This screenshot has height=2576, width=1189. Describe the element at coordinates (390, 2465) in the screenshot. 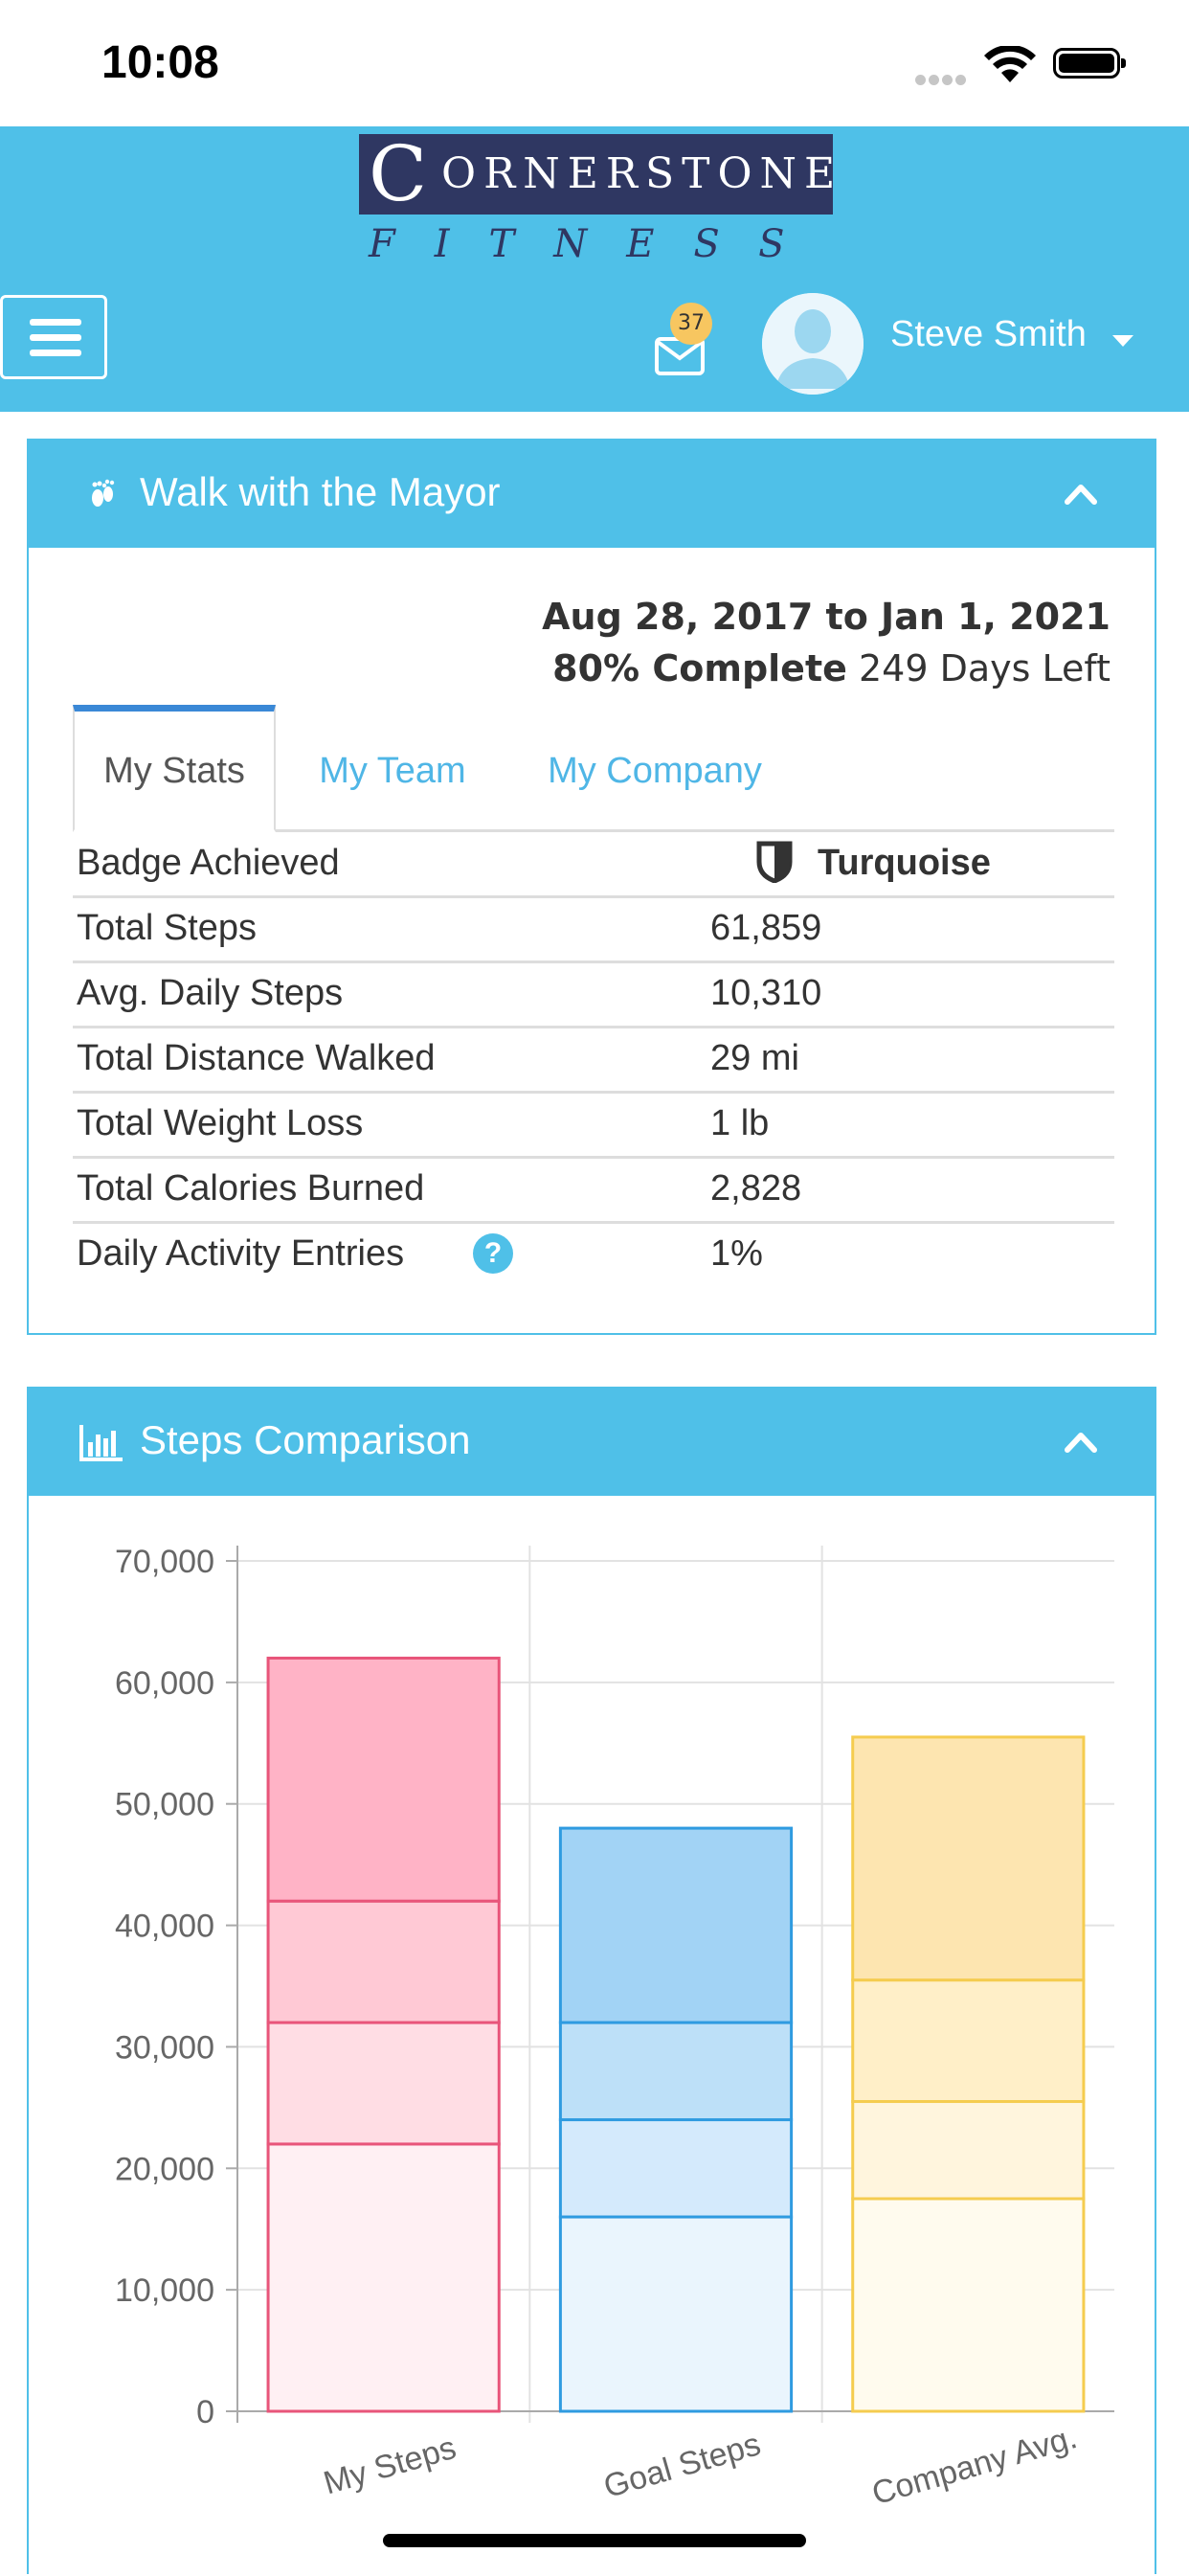

I see `x-tick-label: My Steps` at that location.